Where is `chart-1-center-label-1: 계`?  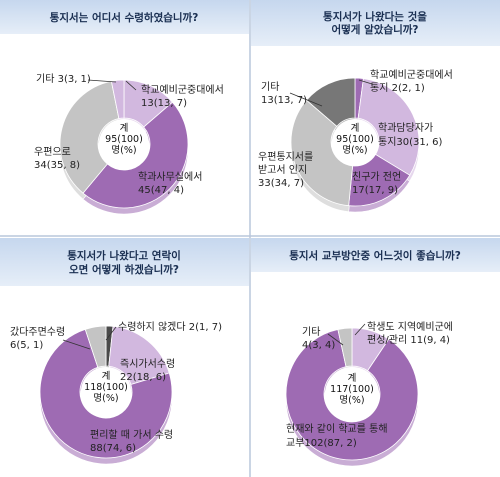
chart-1-center-label-1: 계 is located at coordinates (124, 128).